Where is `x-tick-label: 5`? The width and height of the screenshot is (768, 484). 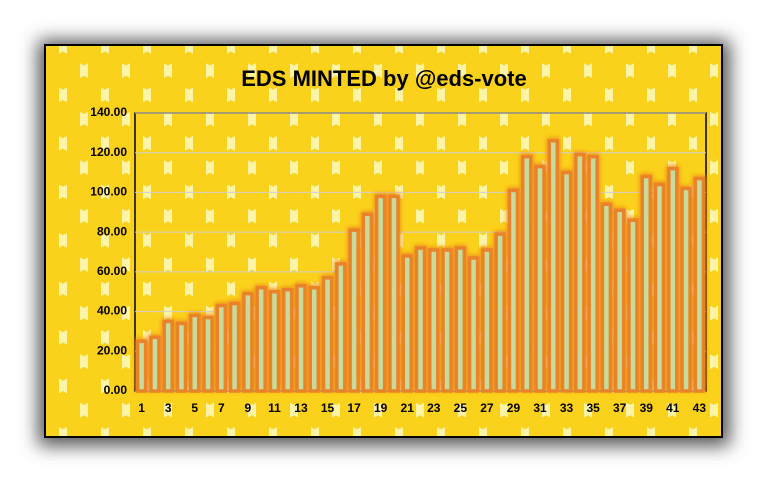 x-tick-label: 5 is located at coordinates (194, 408).